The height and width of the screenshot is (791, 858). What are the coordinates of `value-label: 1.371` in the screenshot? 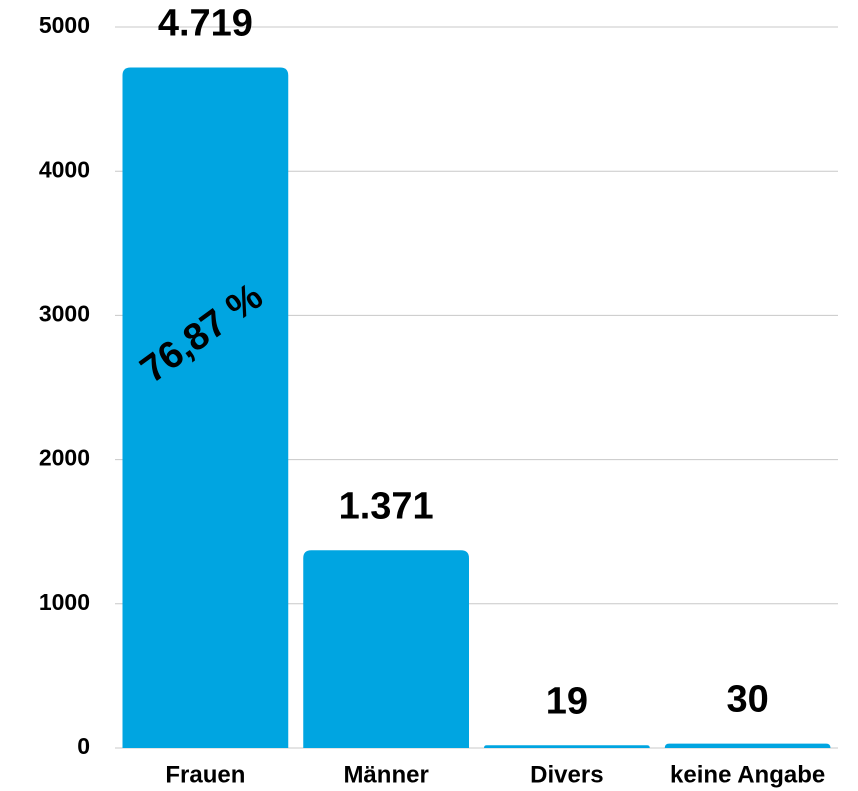 It's located at (386, 506).